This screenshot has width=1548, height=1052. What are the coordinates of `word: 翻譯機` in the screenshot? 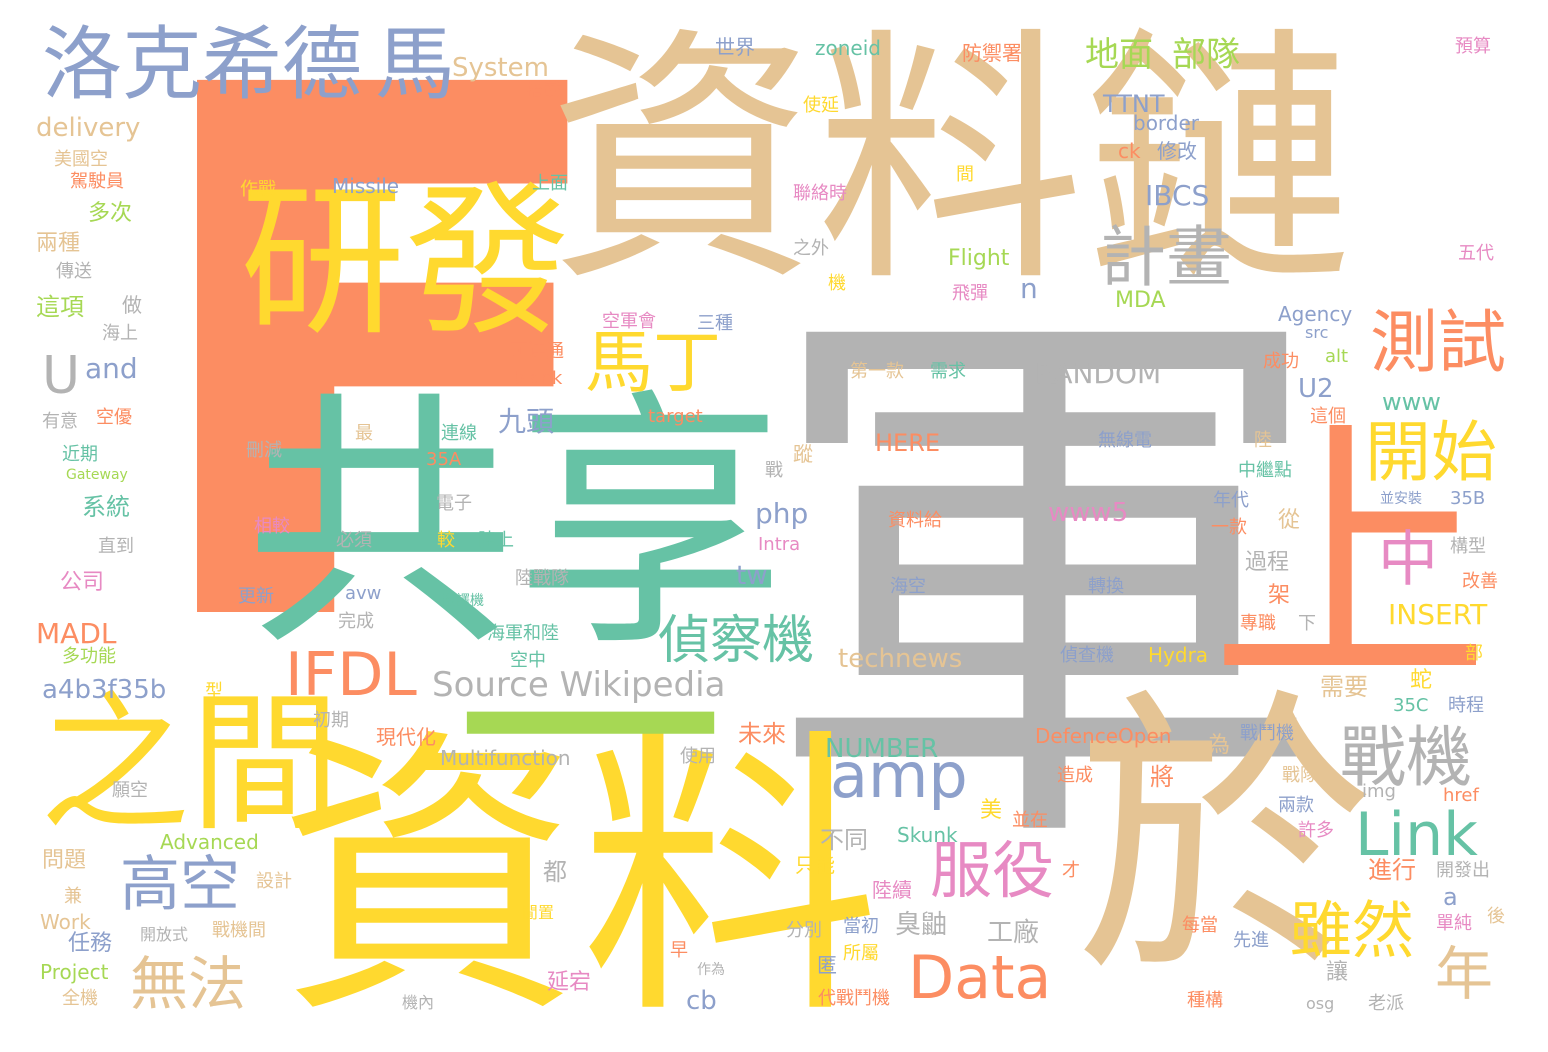 It's located at (463, 601).